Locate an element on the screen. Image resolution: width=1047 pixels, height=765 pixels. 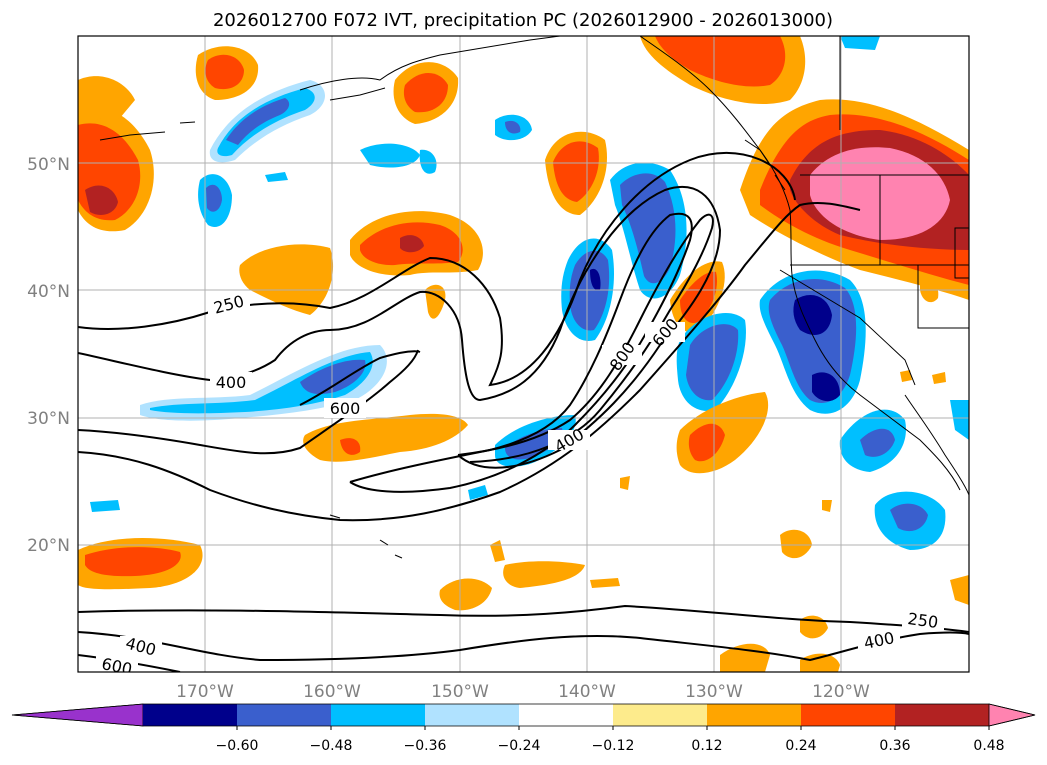
colorbar-tick-label: −0.36 is located at coordinates (425, 746).